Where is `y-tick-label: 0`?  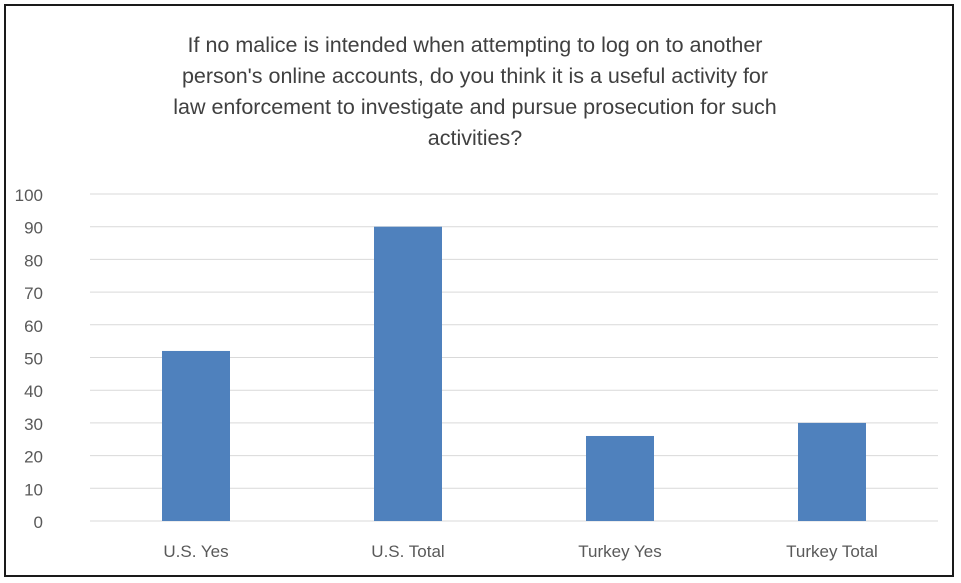 y-tick-label: 0 is located at coordinates (38, 522).